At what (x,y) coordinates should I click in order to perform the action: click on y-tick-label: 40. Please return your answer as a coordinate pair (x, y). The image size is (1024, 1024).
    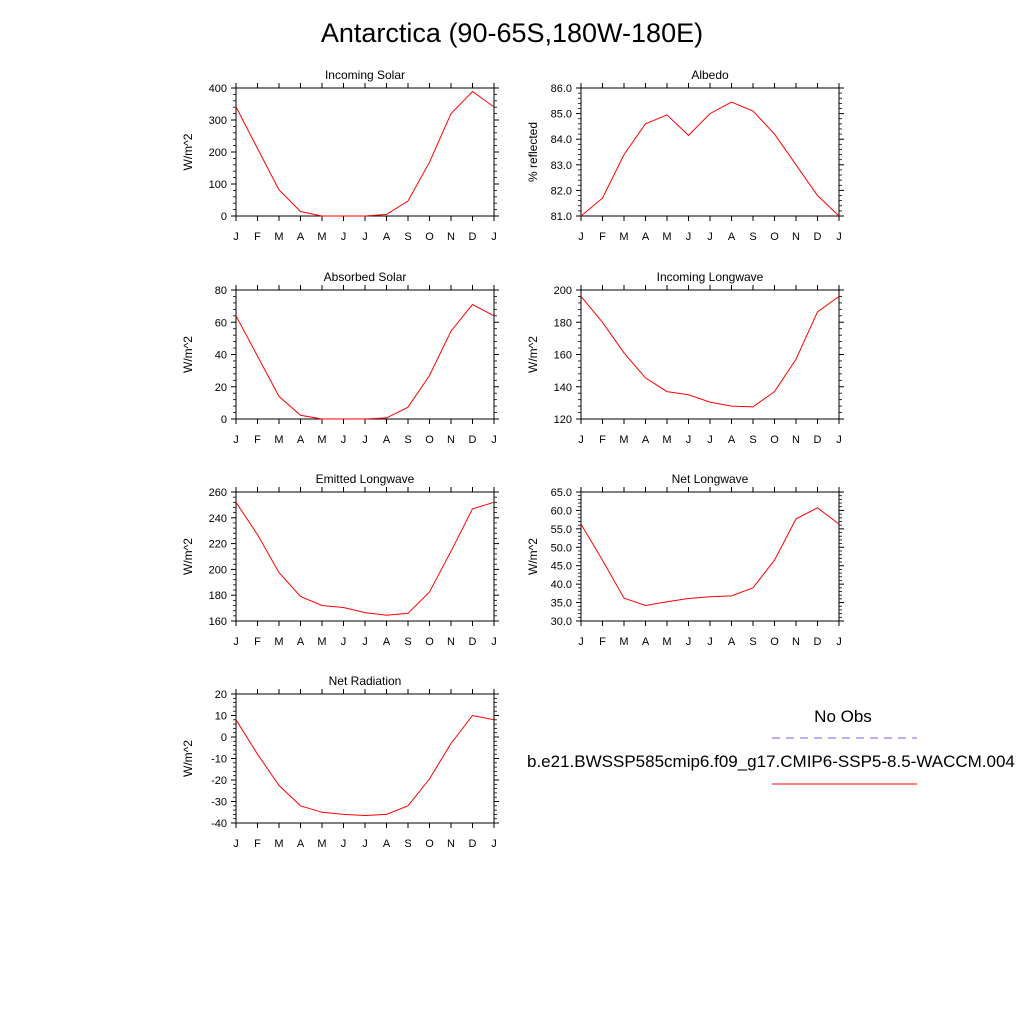
    Looking at the image, I should click on (221, 356).